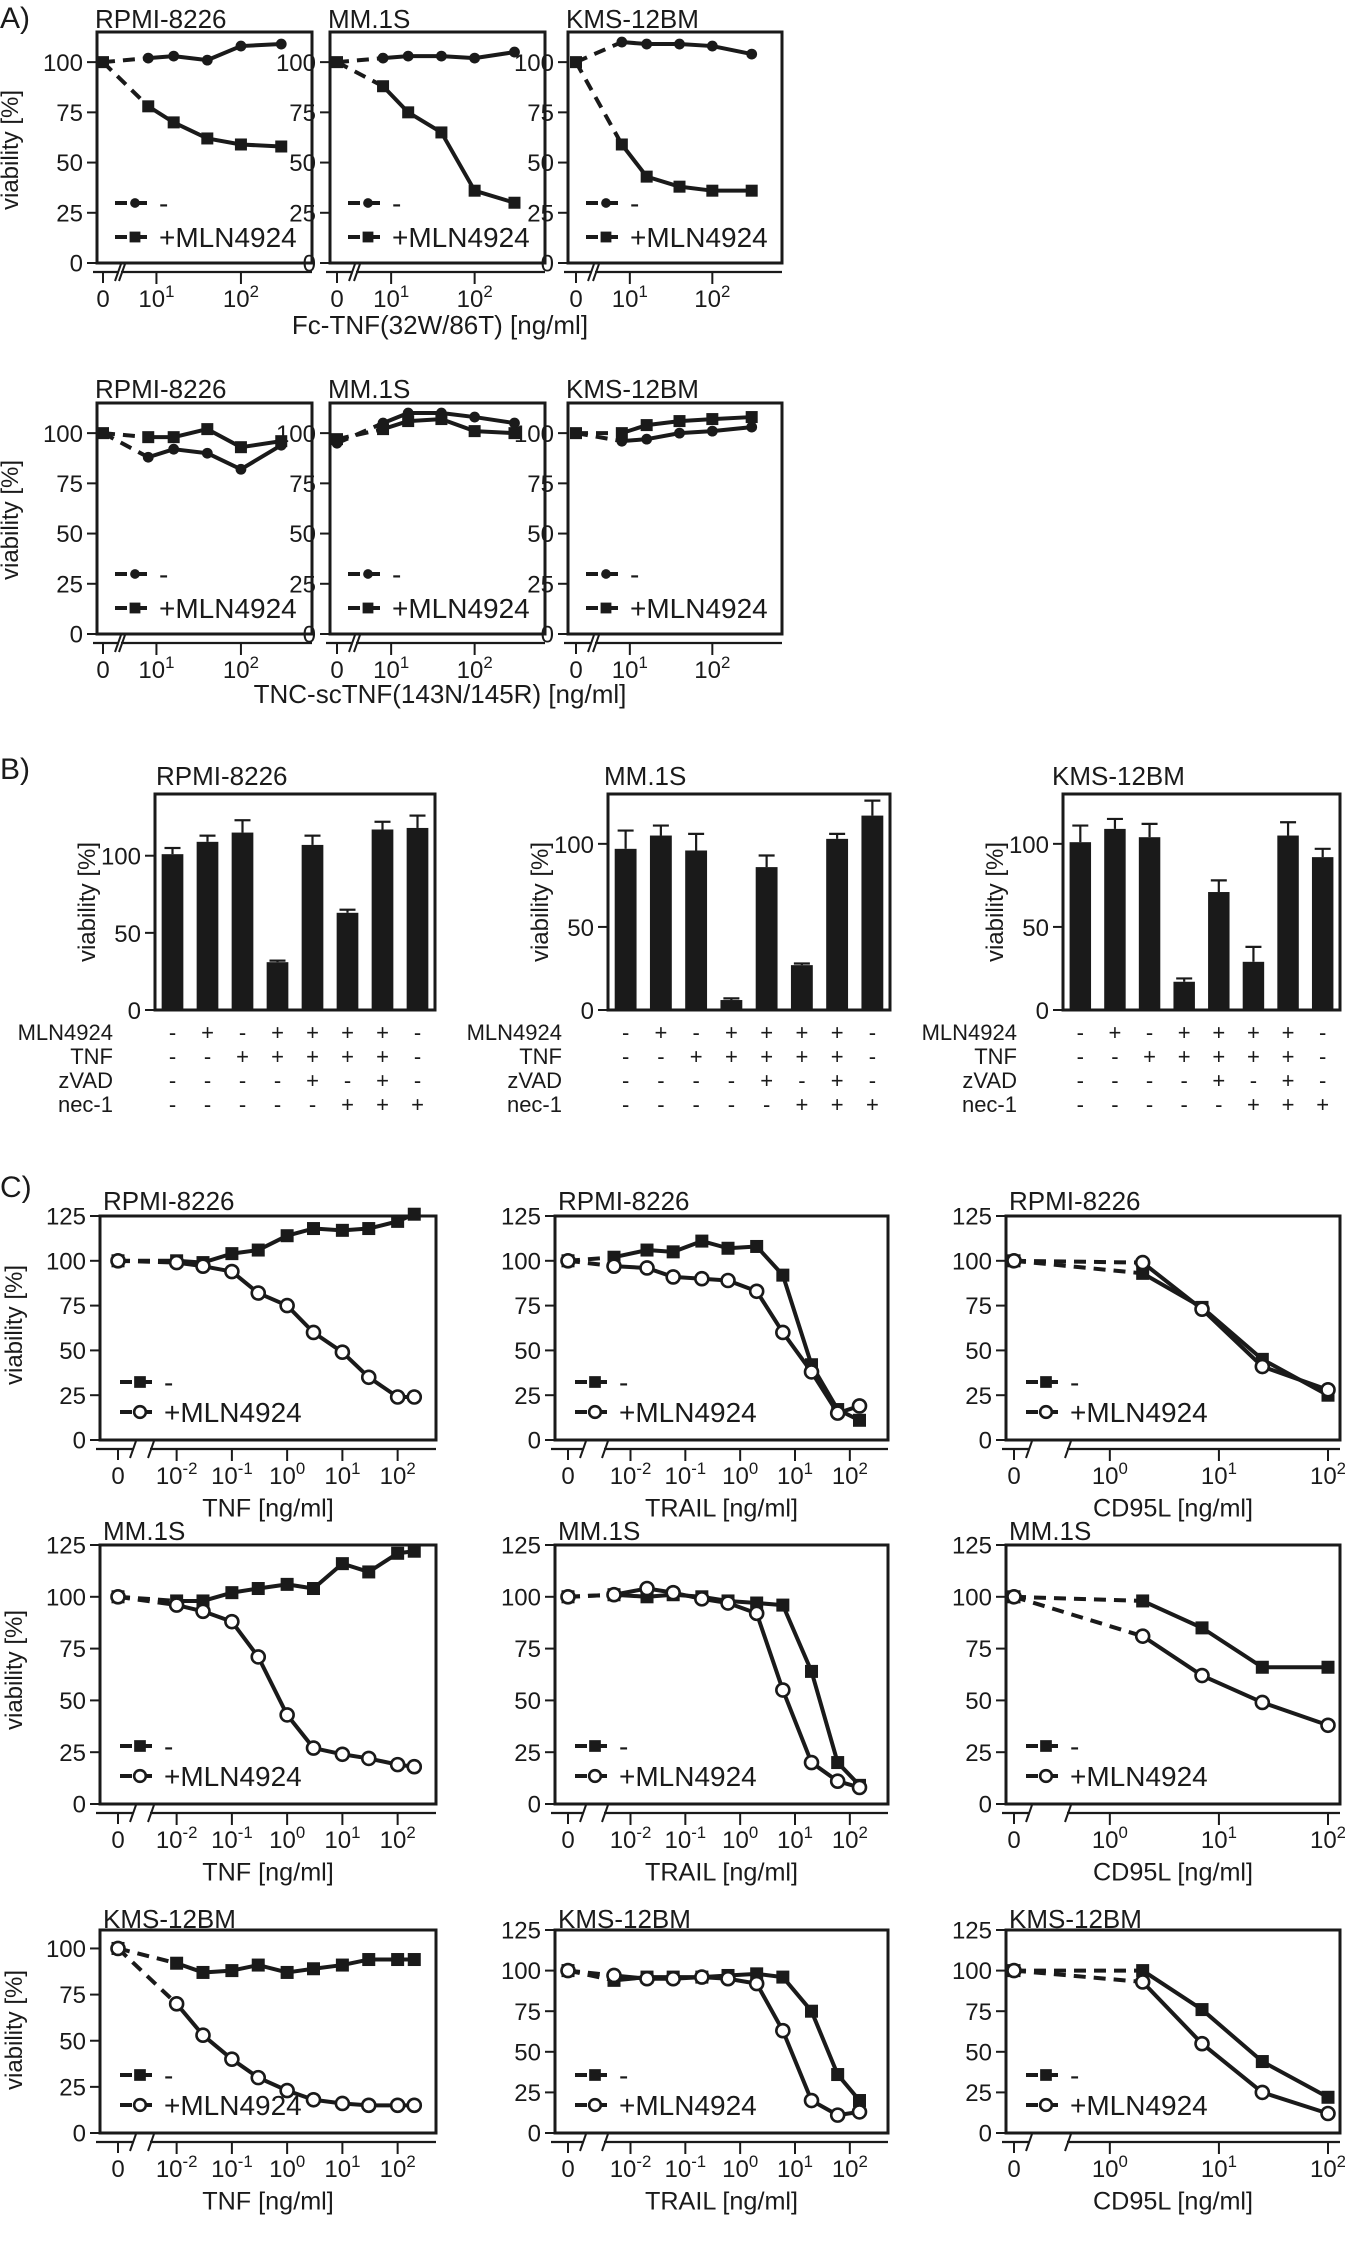  What do you see at coordinates (215, 457) in the screenshot?
I see `series-line` at bounding box center [215, 457].